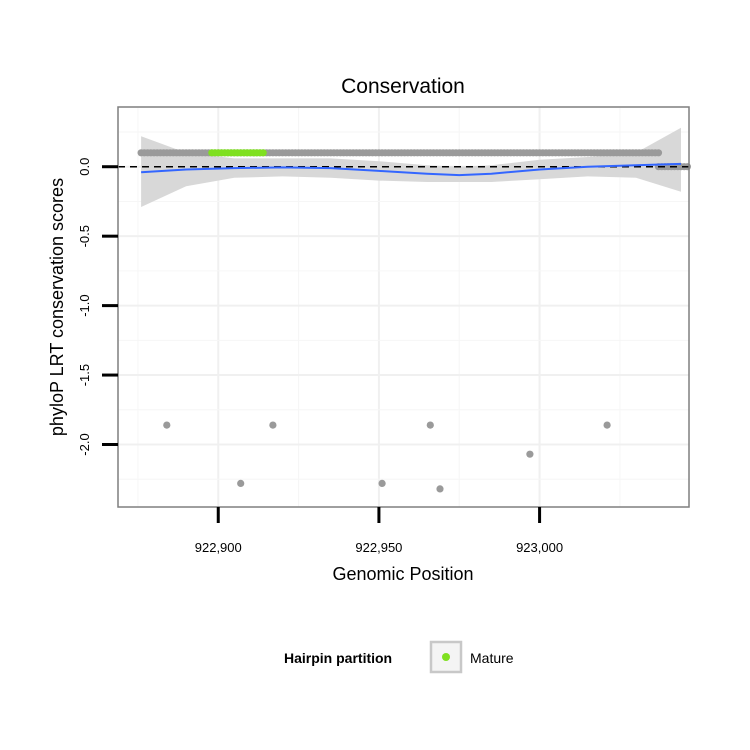 Image resolution: width=750 pixels, height=750 pixels. What do you see at coordinates (57, 307) in the screenshot?
I see `y-axis-title: phyloP LRT conservation scores` at bounding box center [57, 307].